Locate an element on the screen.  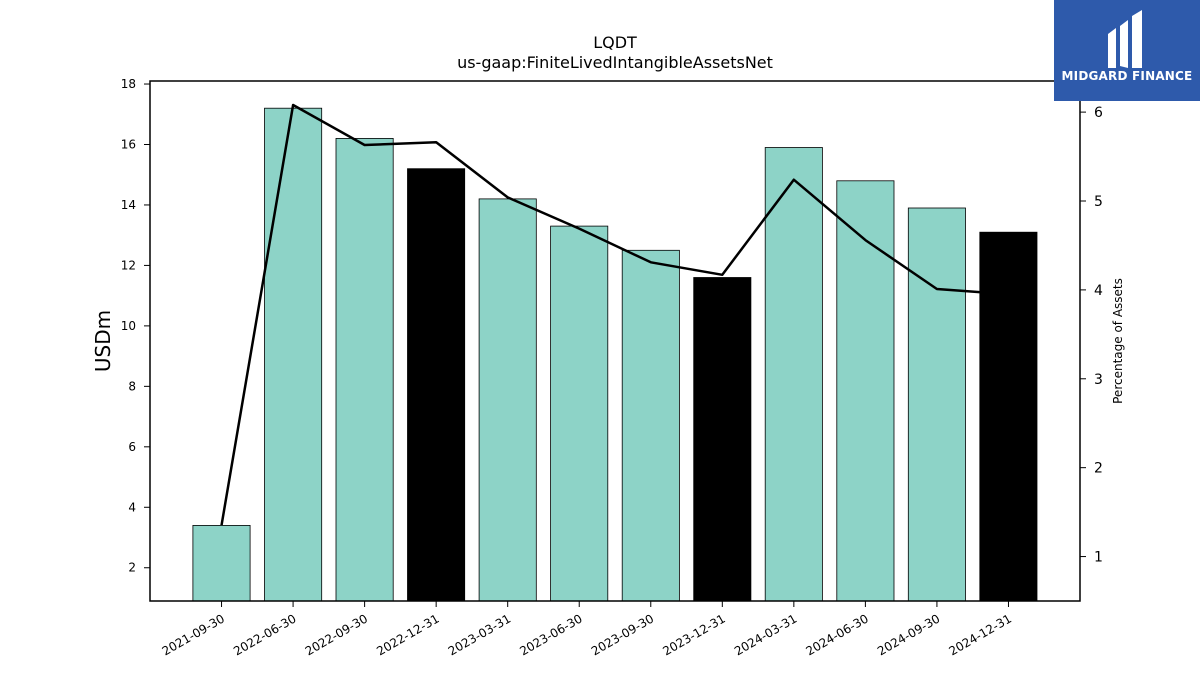
y-tick-label: 12 is located at coordinates (128, 265).